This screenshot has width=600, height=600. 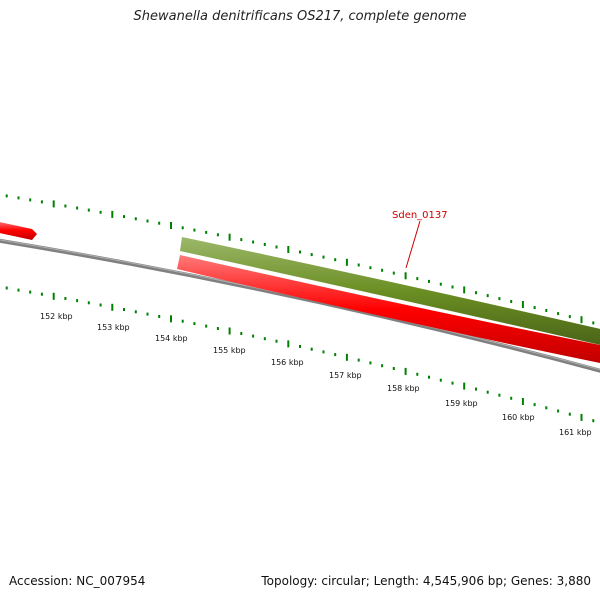 I want to click on kbp-label: 153 kbp, so click(x=113, y=327).